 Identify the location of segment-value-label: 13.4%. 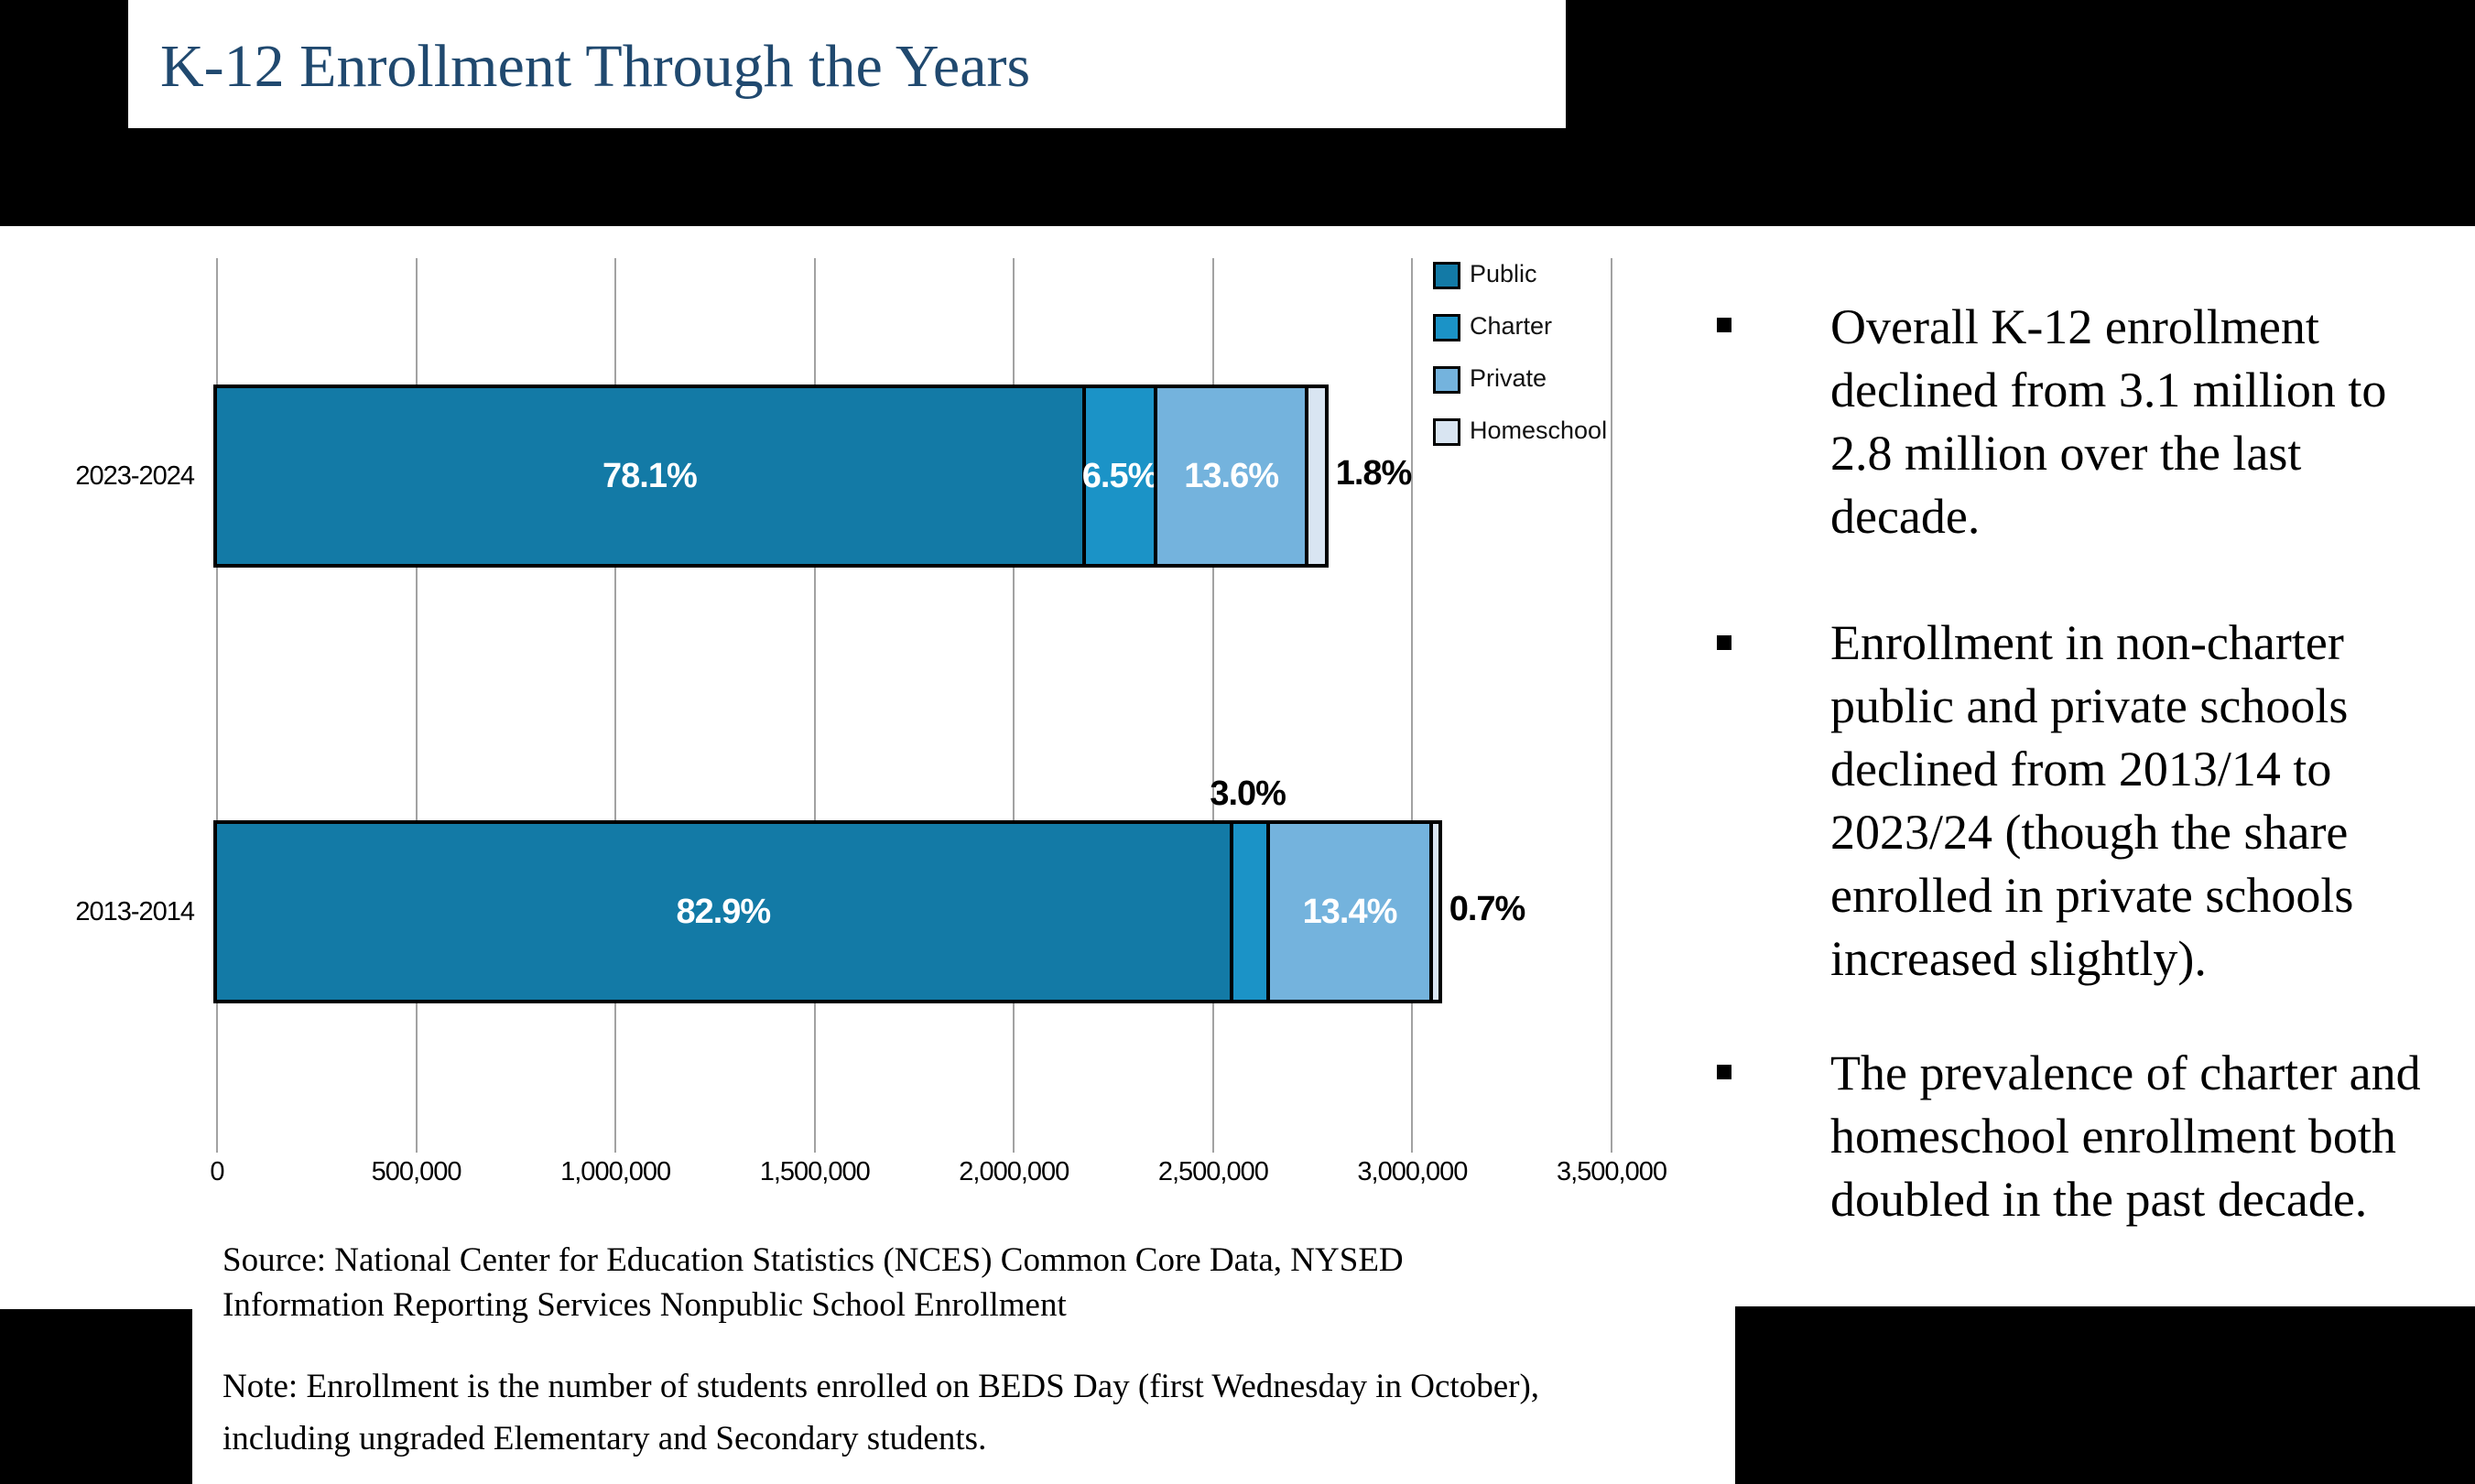
(1350, 911).